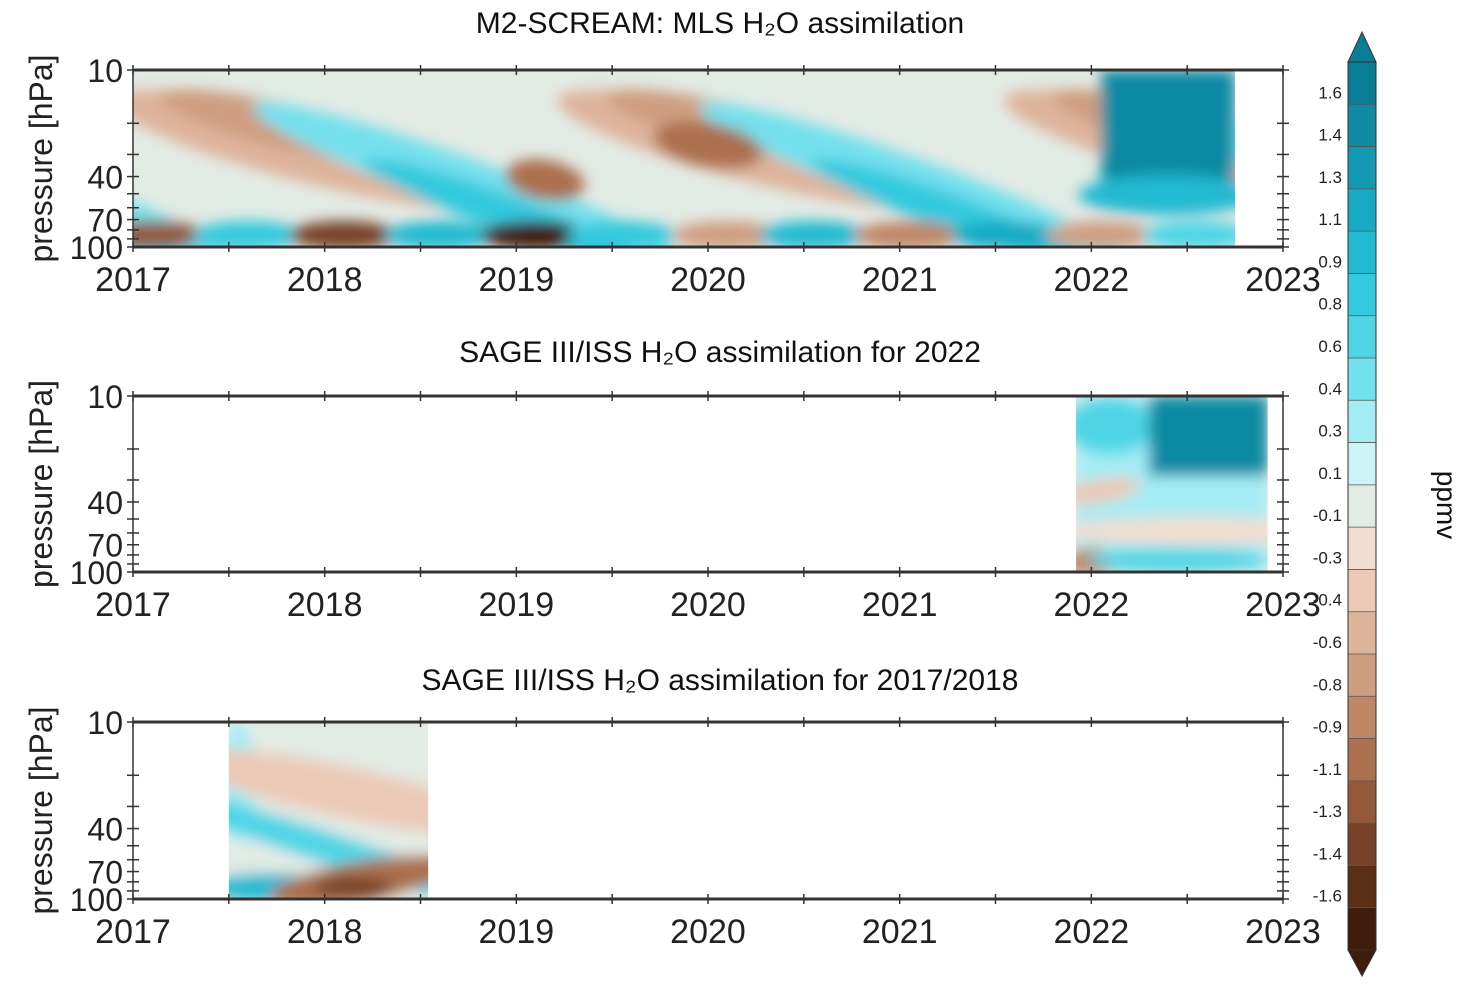 The width and height of the screenshot is (1472, 1004). Describe the element at coordinates (517, 605) in the screenshot. I see `panel-2-xtick-label-2019: 2019` at that location.